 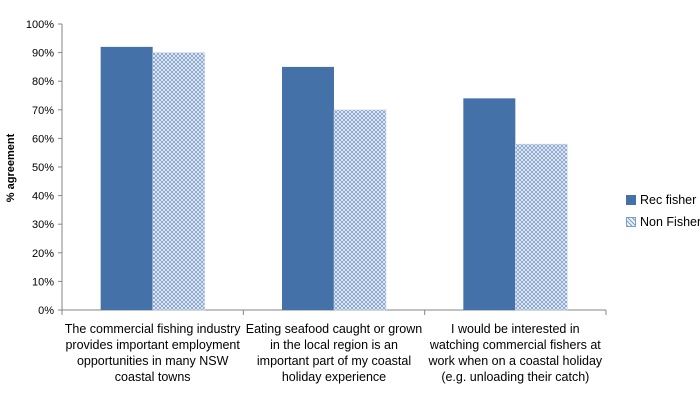 What do you see at coordinates (668, 200) in the screenshot?
I see `legend-label: Rec fisher` at bounding box center [668, 200].